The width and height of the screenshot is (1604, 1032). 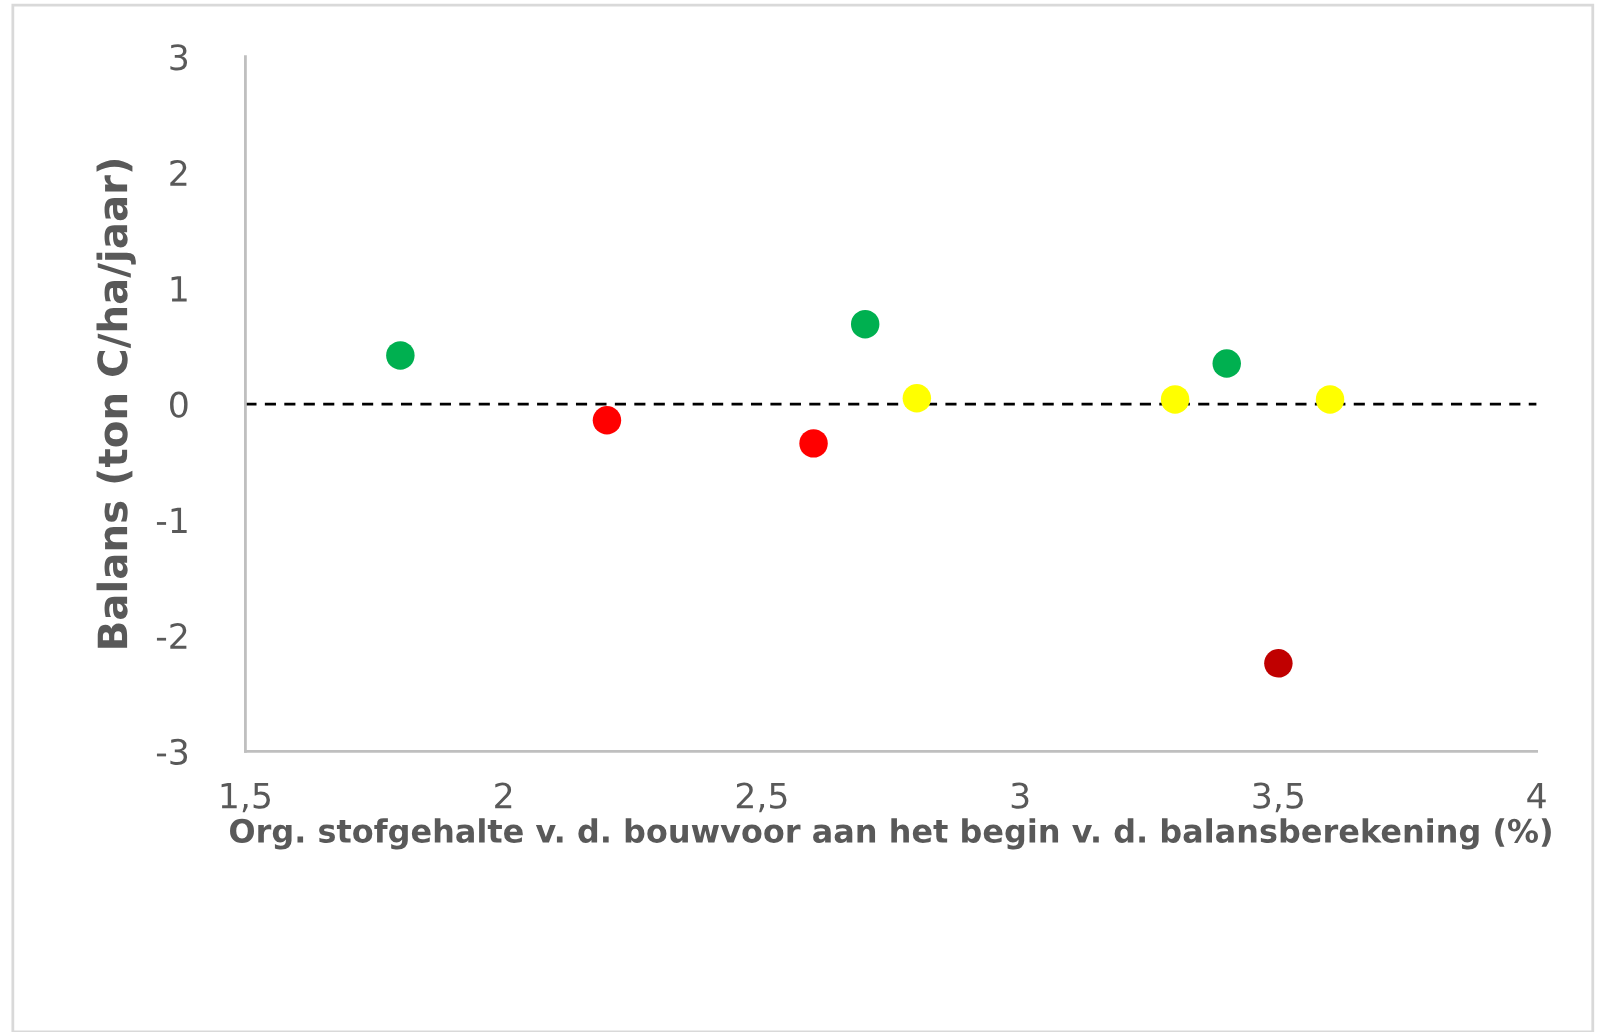 I want to click on x-tick-label: 2,5, so click(x=761, y=797).